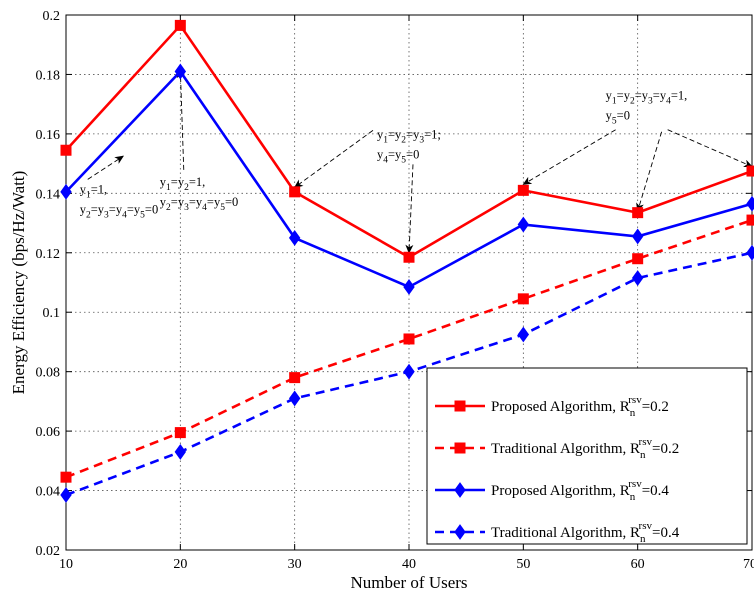  I want to click on annotation-value: =1;, so click(432, 134).